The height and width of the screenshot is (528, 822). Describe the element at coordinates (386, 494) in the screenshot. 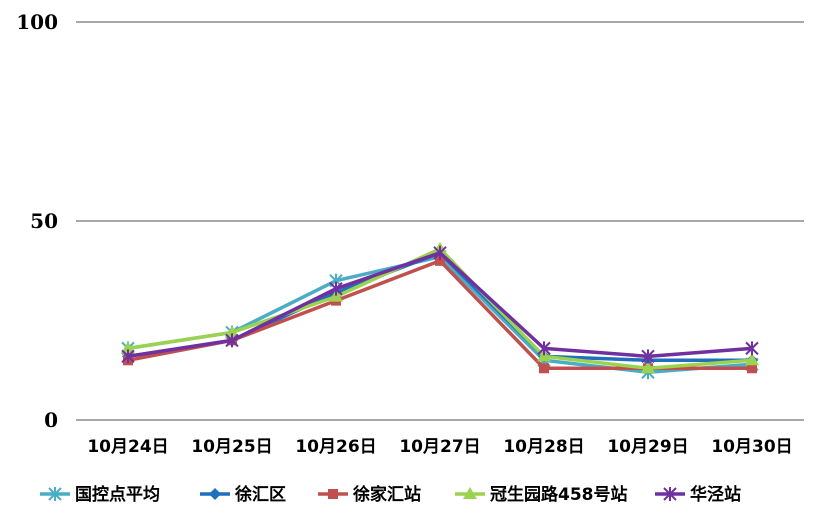

I see `legend-label: 徐家汇站` at that location.